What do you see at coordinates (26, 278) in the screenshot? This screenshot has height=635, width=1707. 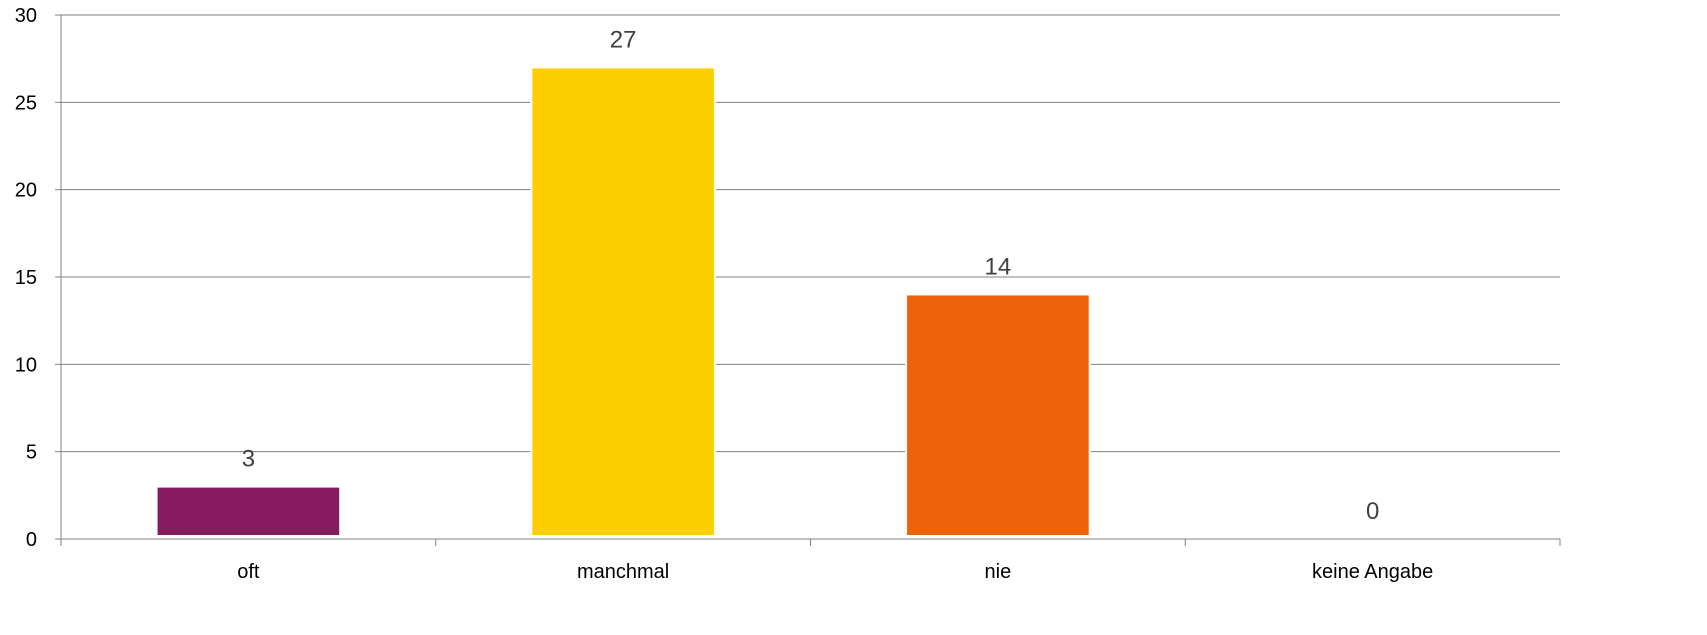 I see `y-tick-label: 15` at bounding box center [26, 278].